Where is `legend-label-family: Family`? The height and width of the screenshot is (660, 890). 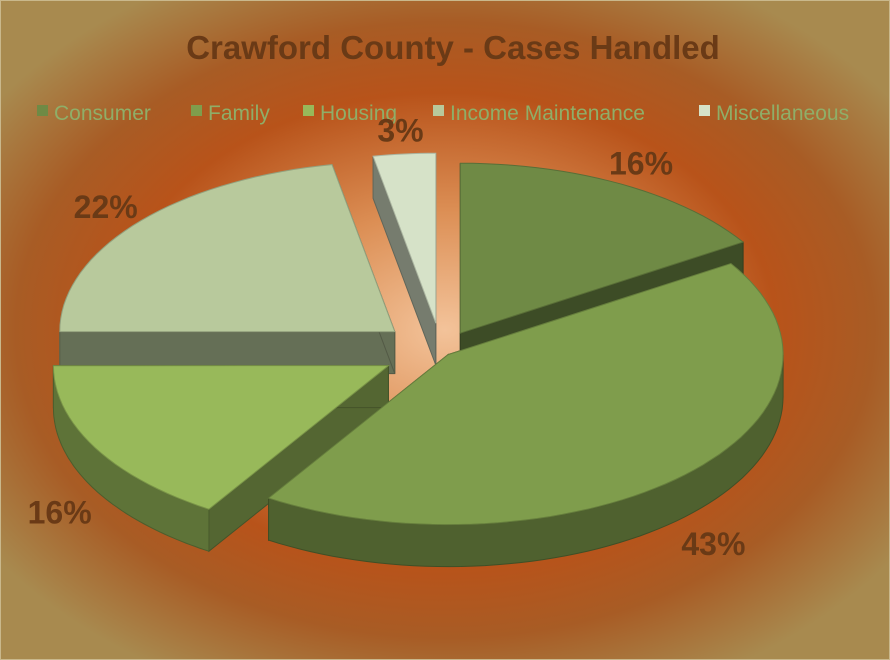 legend-label-family: Family is located at coordinates (239, 113).